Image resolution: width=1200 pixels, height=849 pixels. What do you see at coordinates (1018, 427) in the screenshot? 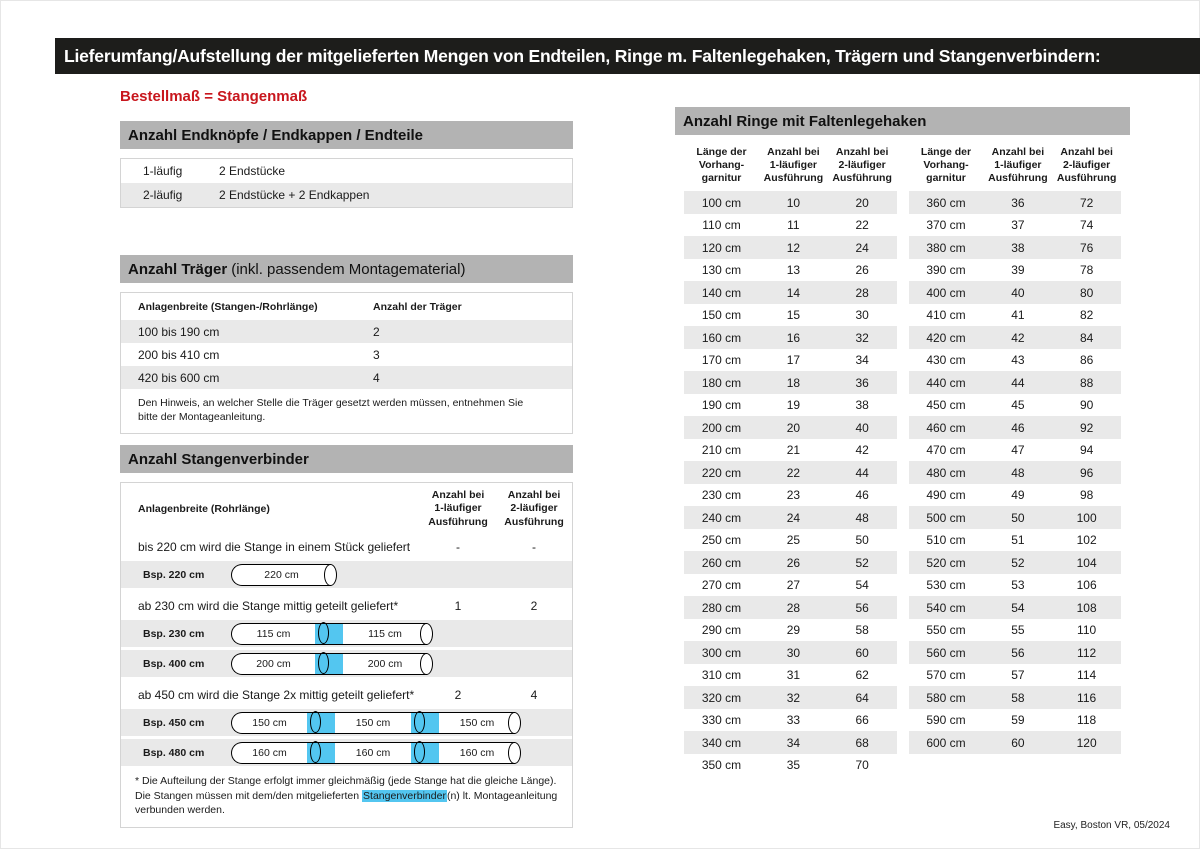
I see `rings-1laufig: 46` at bounding box center [1018, 427].